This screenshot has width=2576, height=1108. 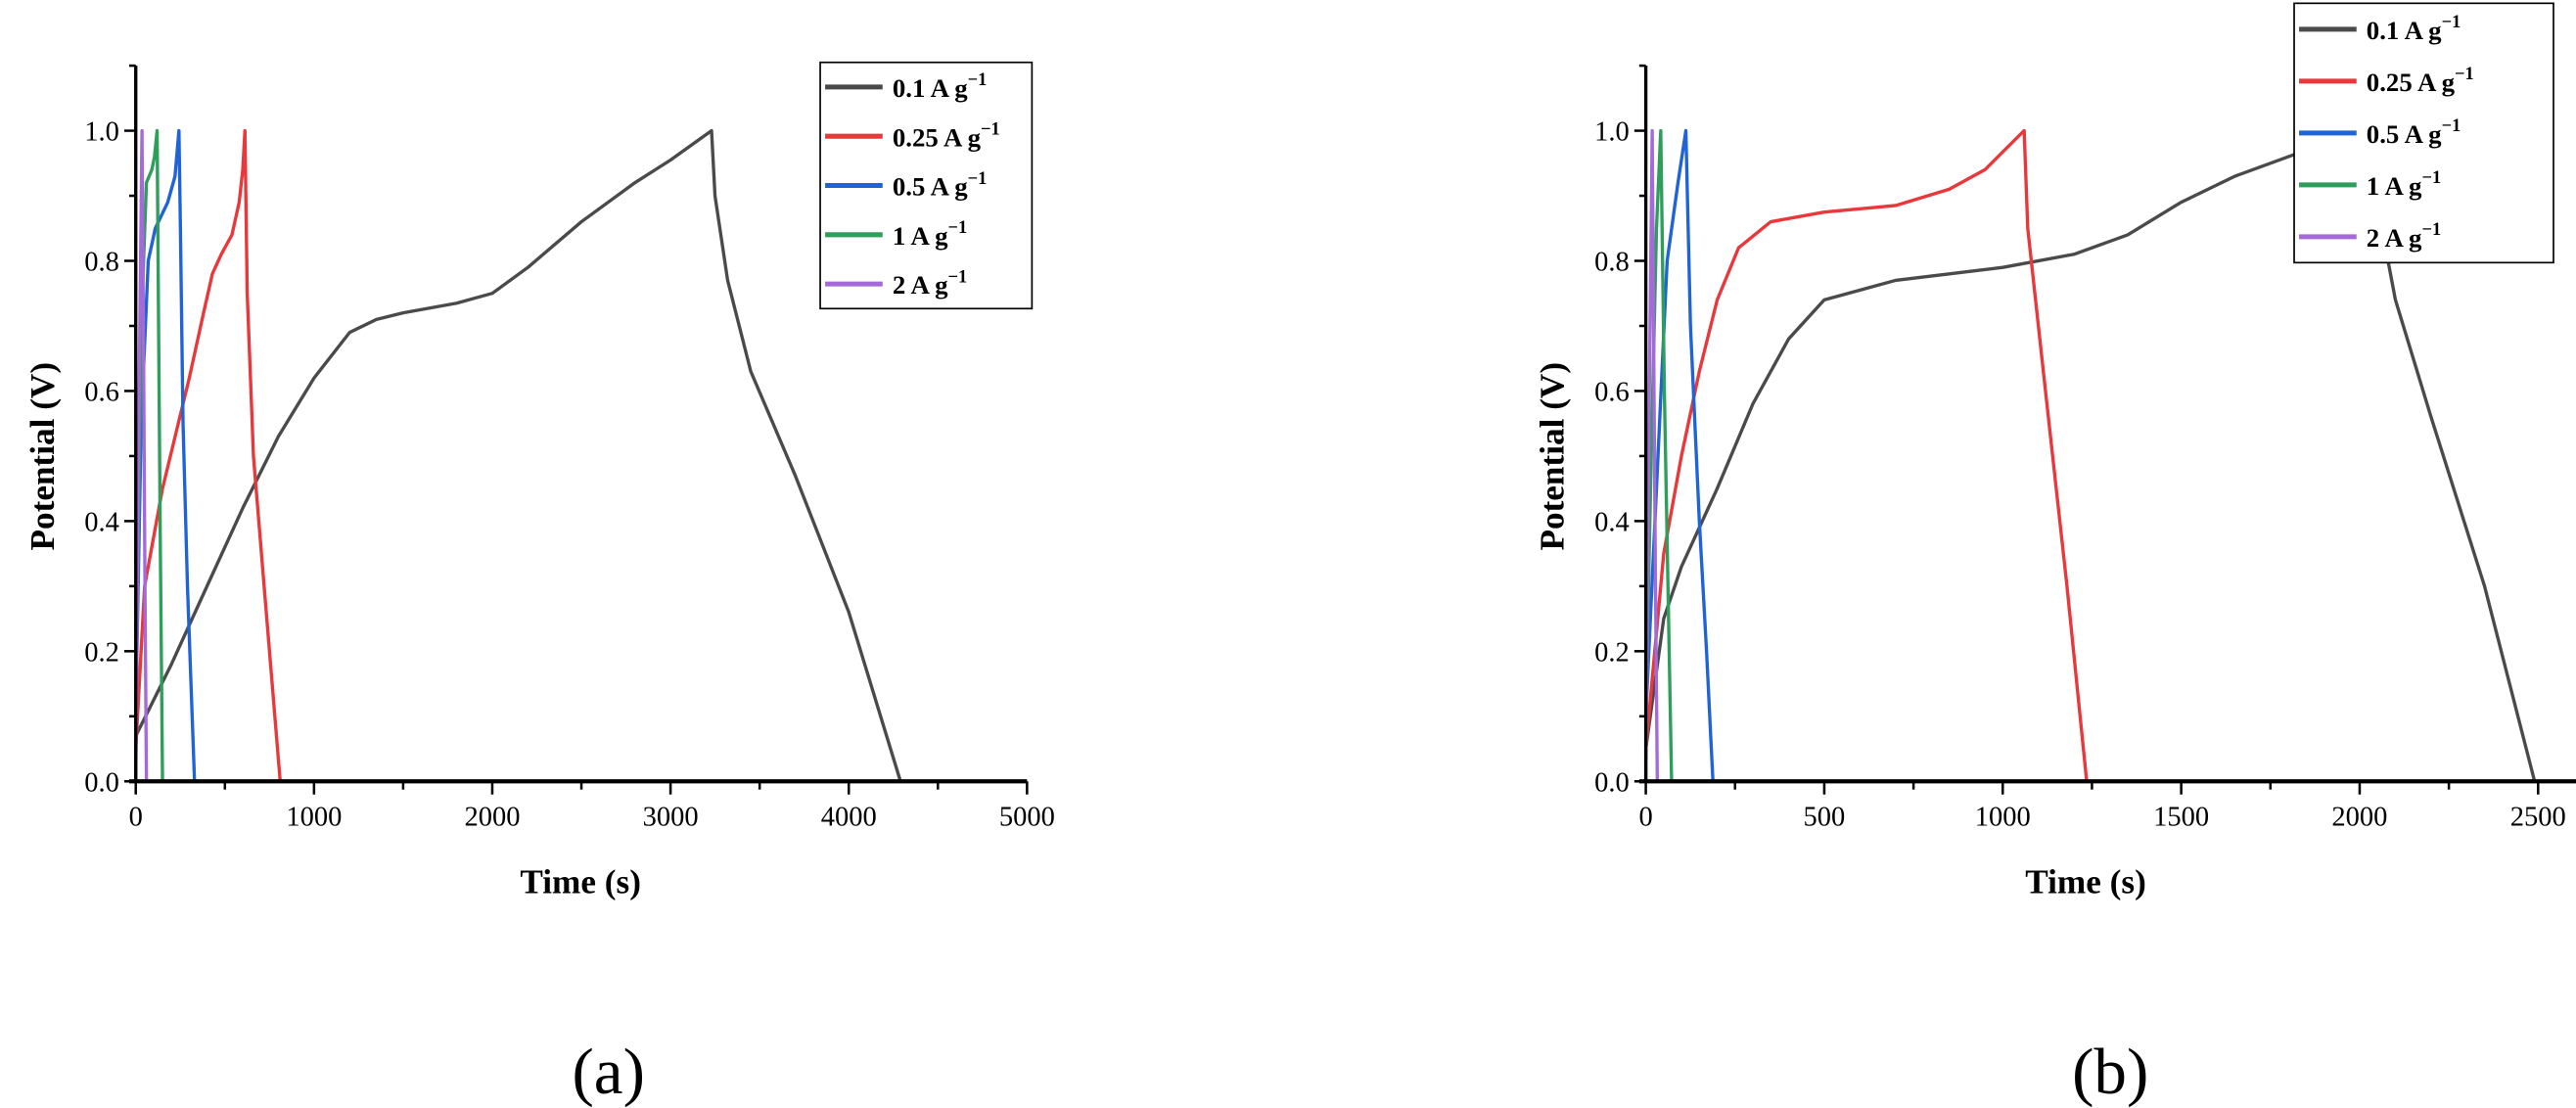 I want to click on x-tick-label: 500, so click(x=1825, y=818).